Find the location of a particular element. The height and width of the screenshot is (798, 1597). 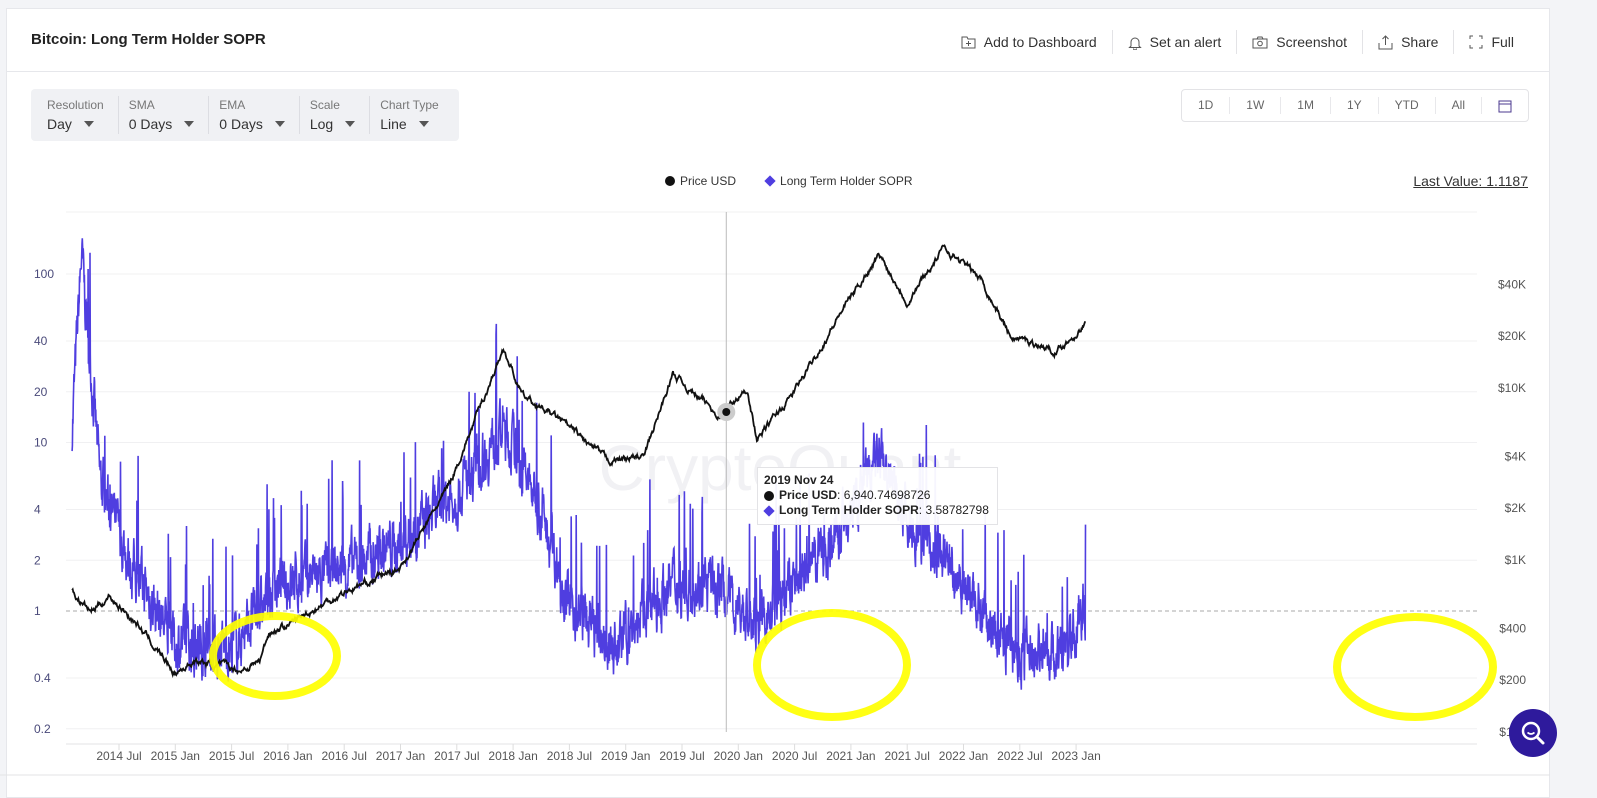

range-1y: 1Y is located at coordinates (1353, 105).